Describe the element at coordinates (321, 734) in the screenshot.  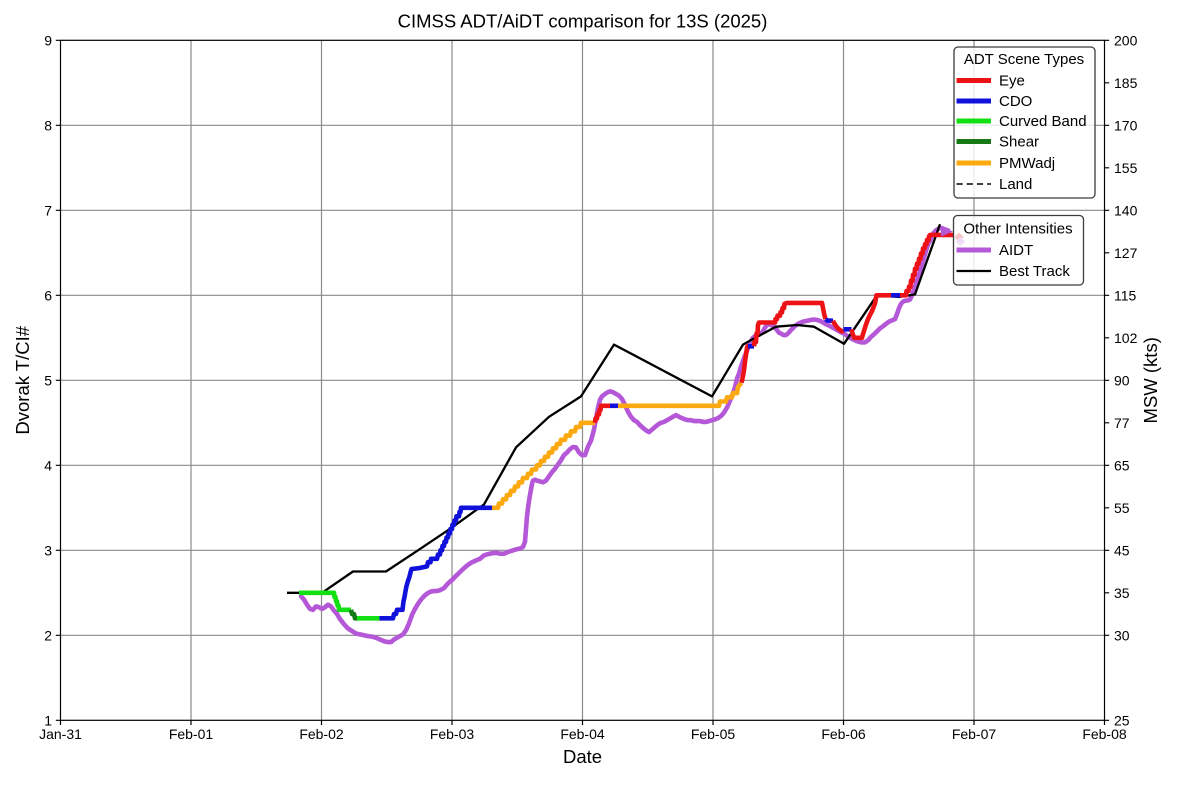
I see `svg-text: Feb-02` at that location.